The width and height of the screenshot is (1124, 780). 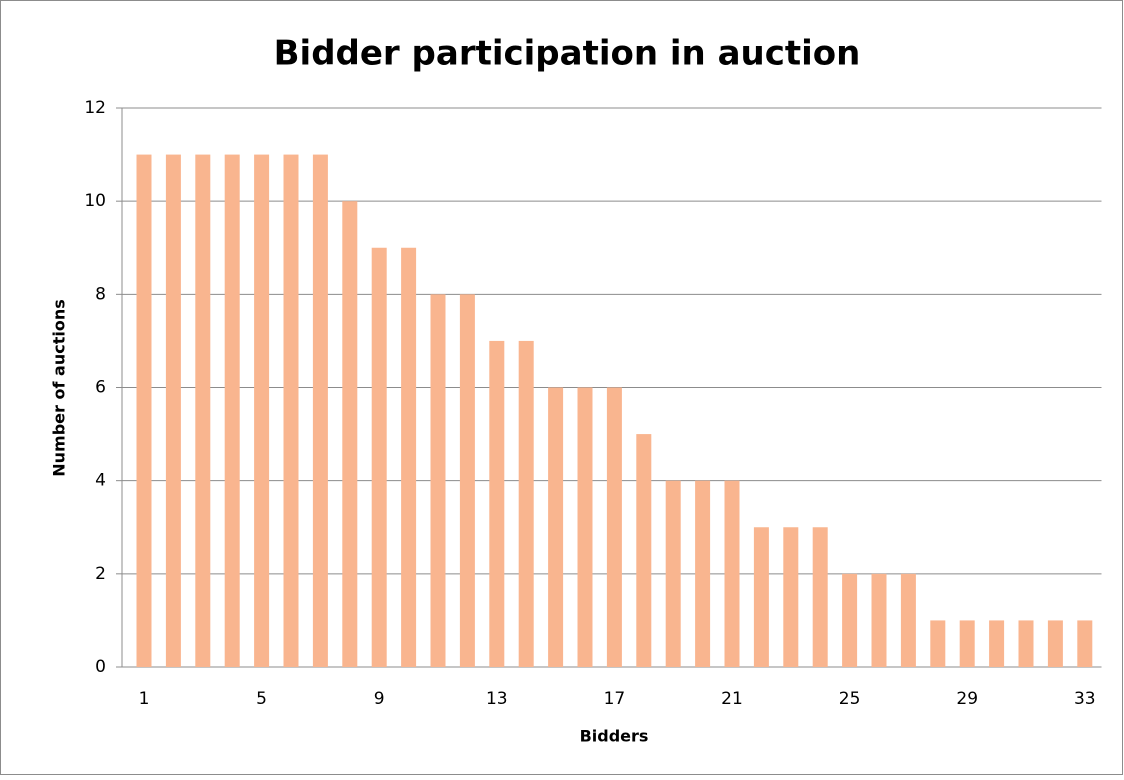 I want to click on x-tick-label: 13, so click(x=497, y=699).